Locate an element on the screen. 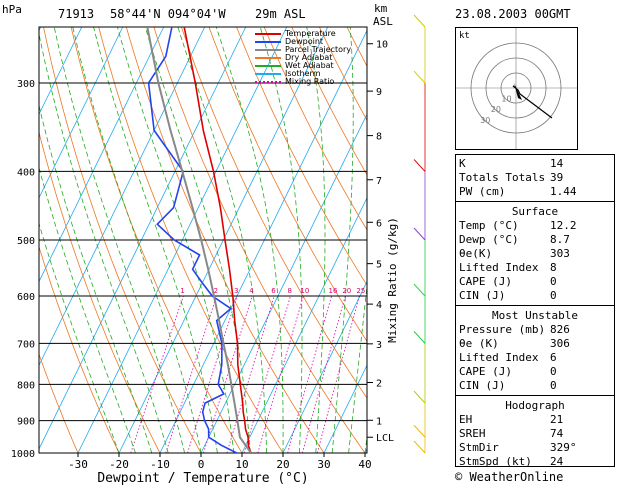 The height and width of the screenshot is (486, 629). index-name: PW (cm) is located at coordinates (482, 191).